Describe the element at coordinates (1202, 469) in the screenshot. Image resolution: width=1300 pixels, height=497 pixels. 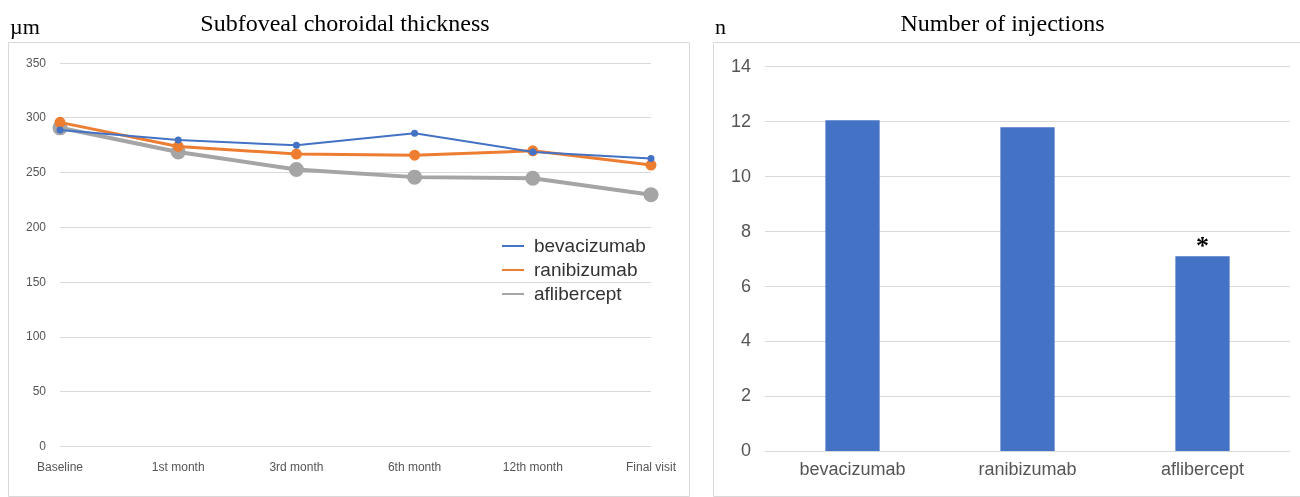
I see `x-tick-label: aflibercept` at that location.